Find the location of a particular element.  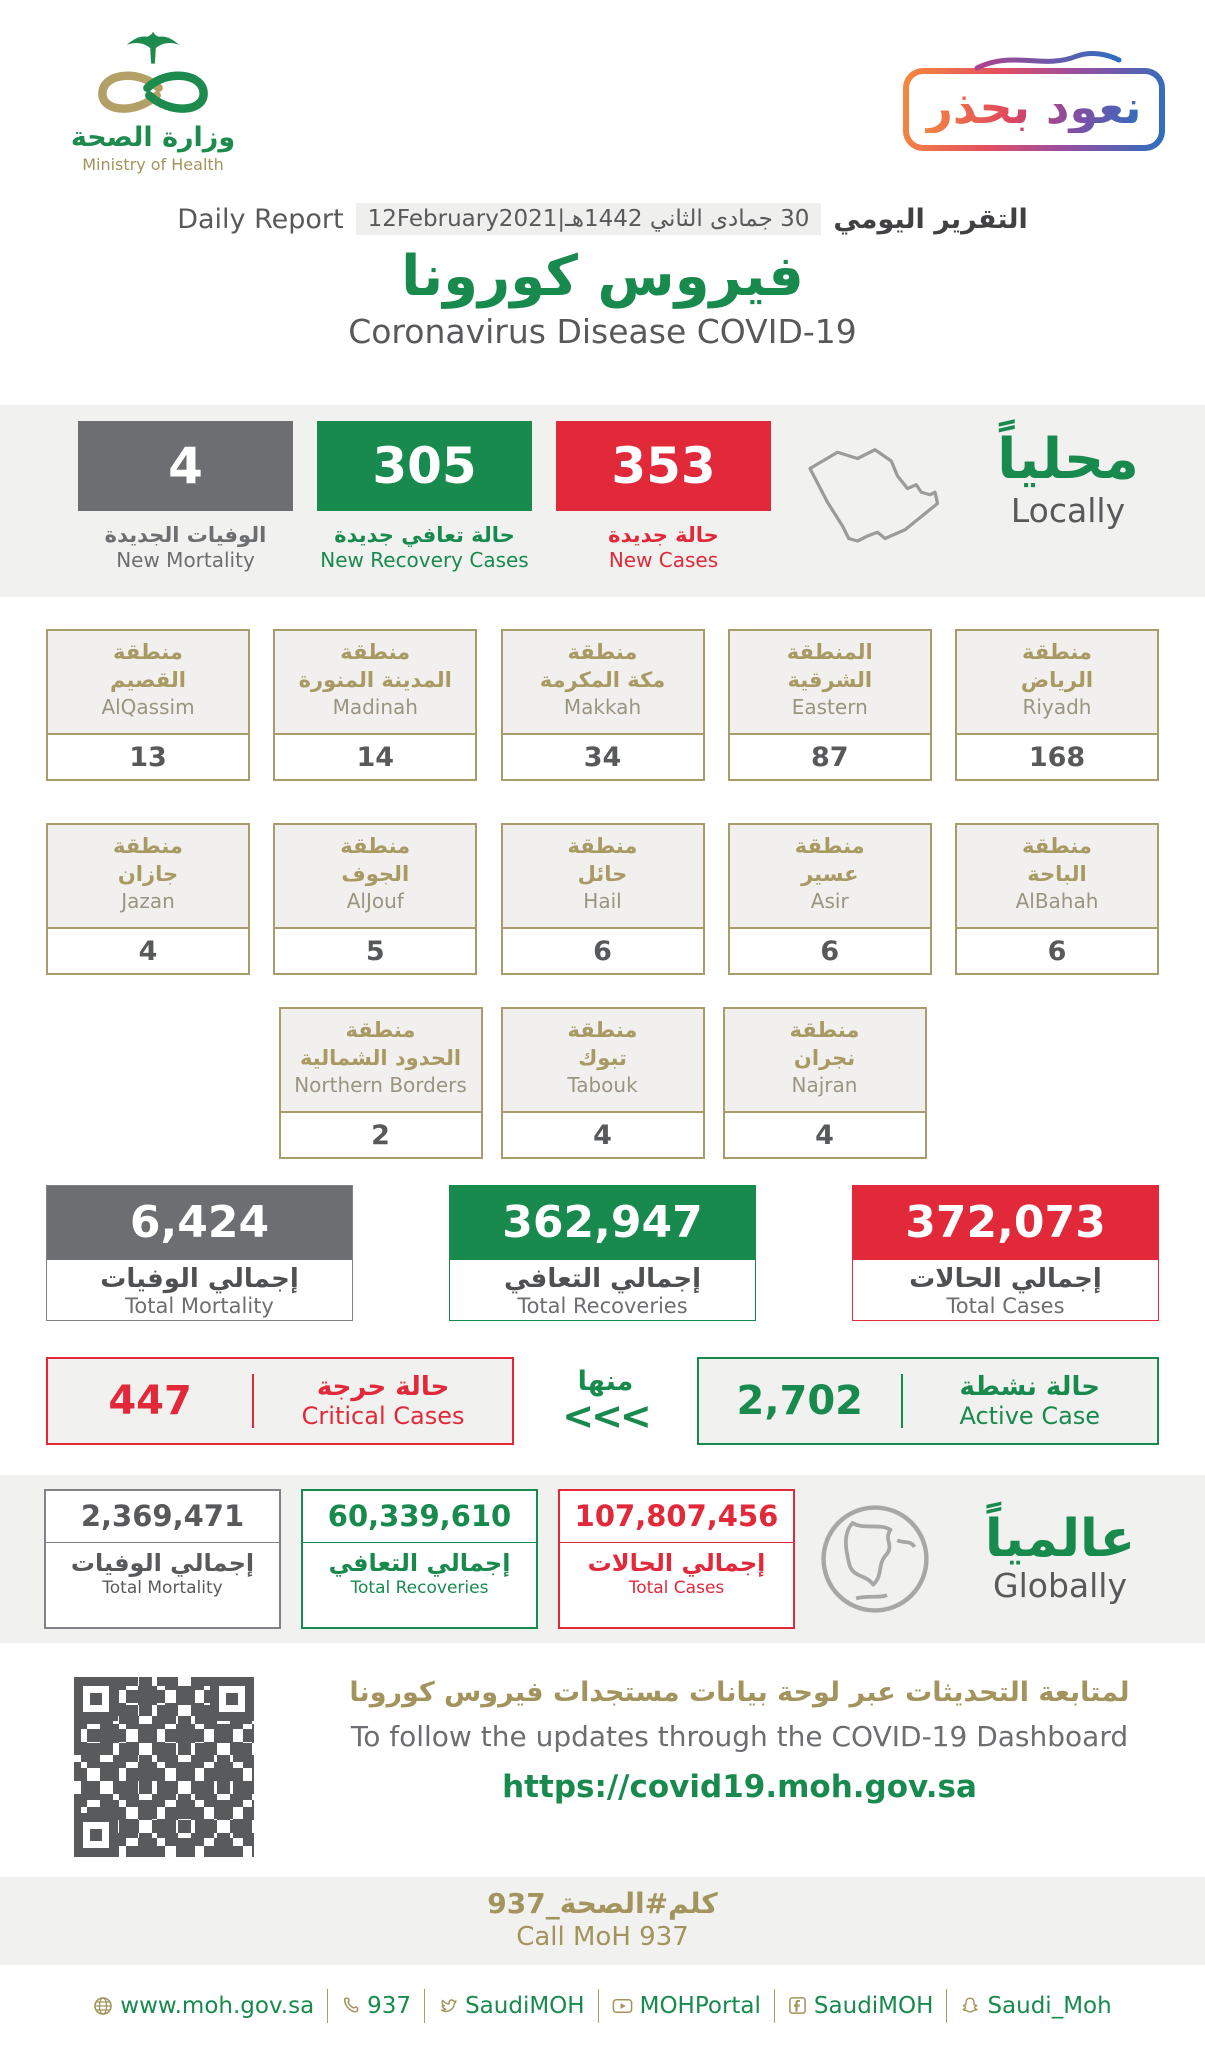

total-cases-box: 372,073 إجمالي الحالات Total Cases is located at coordinates (1005, 1252).